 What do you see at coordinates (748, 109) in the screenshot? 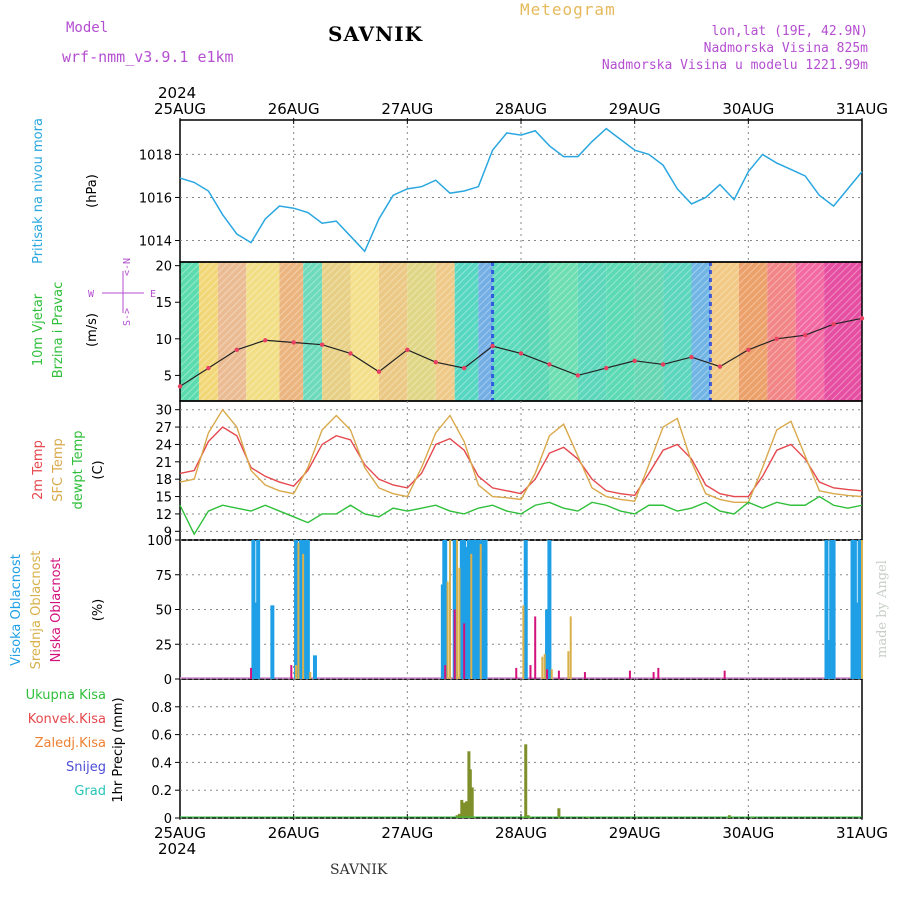
I see `x-tick-label-top: 30AUG` at bounding box center [748, 109].